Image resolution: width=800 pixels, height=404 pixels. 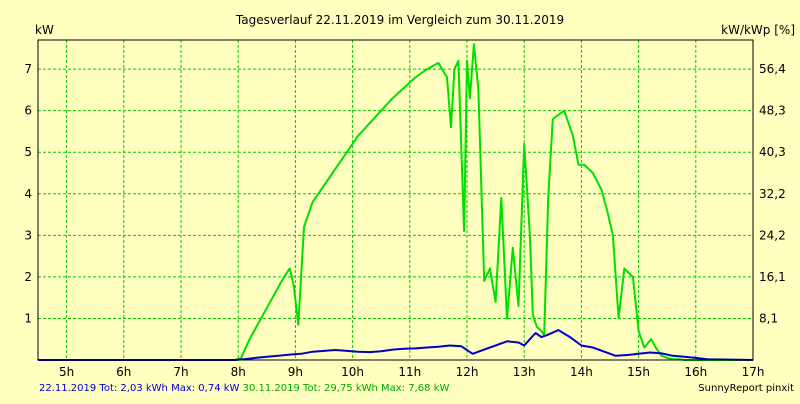 What do you see at coordinates (238, 372) in the screenshot?
I see `x-tick-label: 8h` at bounding box center [238, 372].